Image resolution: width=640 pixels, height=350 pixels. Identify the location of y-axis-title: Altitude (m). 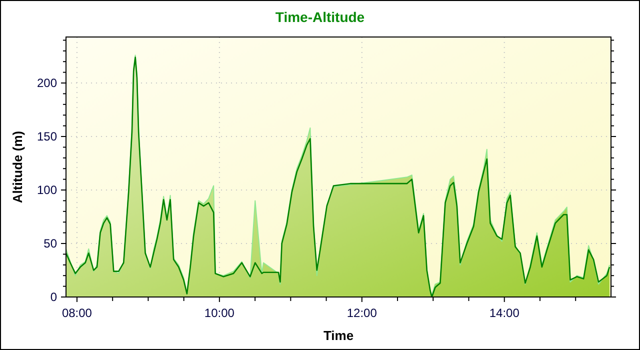
(17, 167).